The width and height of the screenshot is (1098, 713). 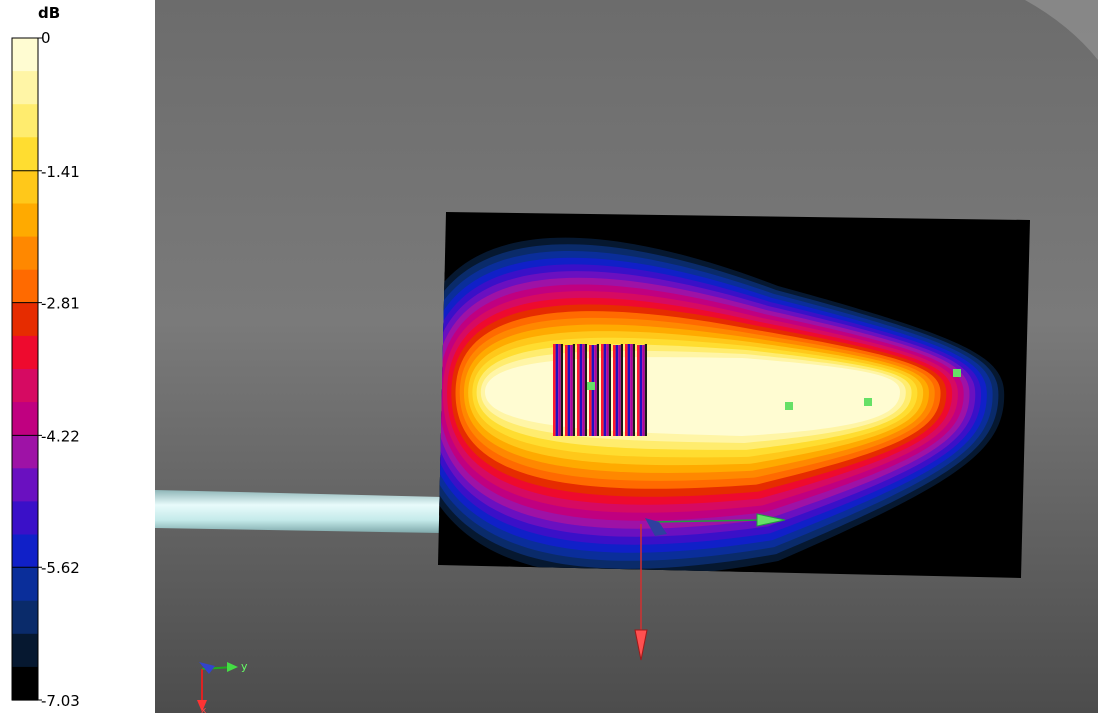 I want to click on legend-colorbar: 0 -1.41 -2.81 -4.22 -5.62 -7.03, so click(x=45, y=369).